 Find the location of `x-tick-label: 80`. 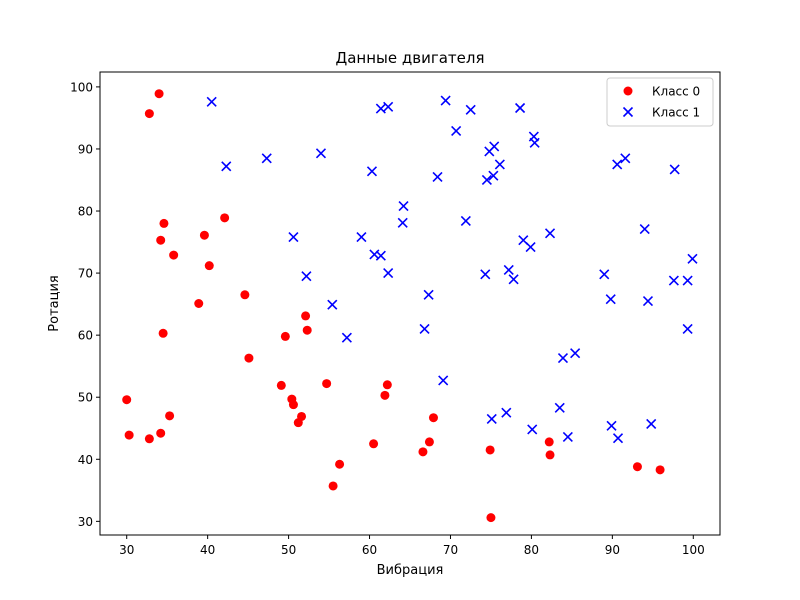

x-tick-label: 80 is located at coordinates (531, 550).